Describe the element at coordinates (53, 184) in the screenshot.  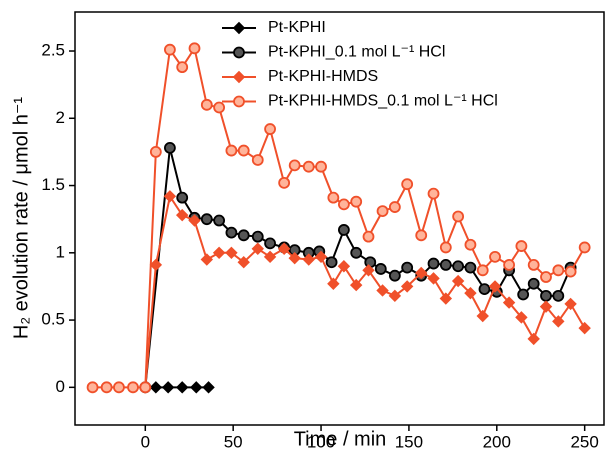
I see `y-tick-label: 1.5` at that location.